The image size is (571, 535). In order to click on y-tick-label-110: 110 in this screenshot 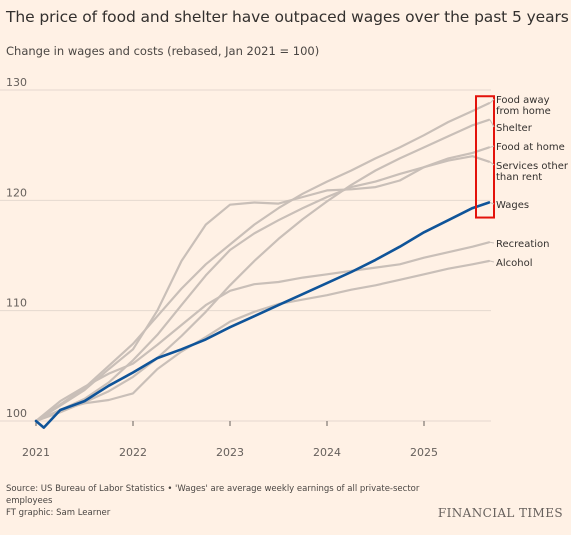, I will do `click(16, 303)`.